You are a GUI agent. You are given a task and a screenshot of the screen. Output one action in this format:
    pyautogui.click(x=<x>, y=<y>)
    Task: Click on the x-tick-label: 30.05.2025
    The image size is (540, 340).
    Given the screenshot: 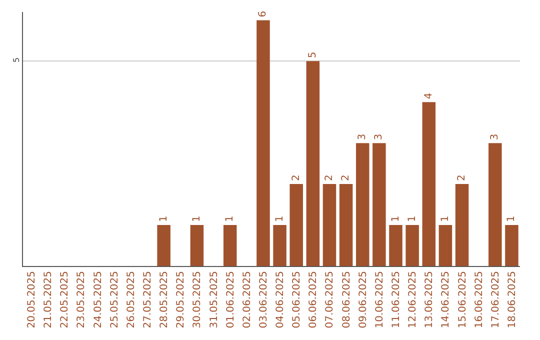 What is the action you would take?
    pyautogui.click(x=198, y=299)
    